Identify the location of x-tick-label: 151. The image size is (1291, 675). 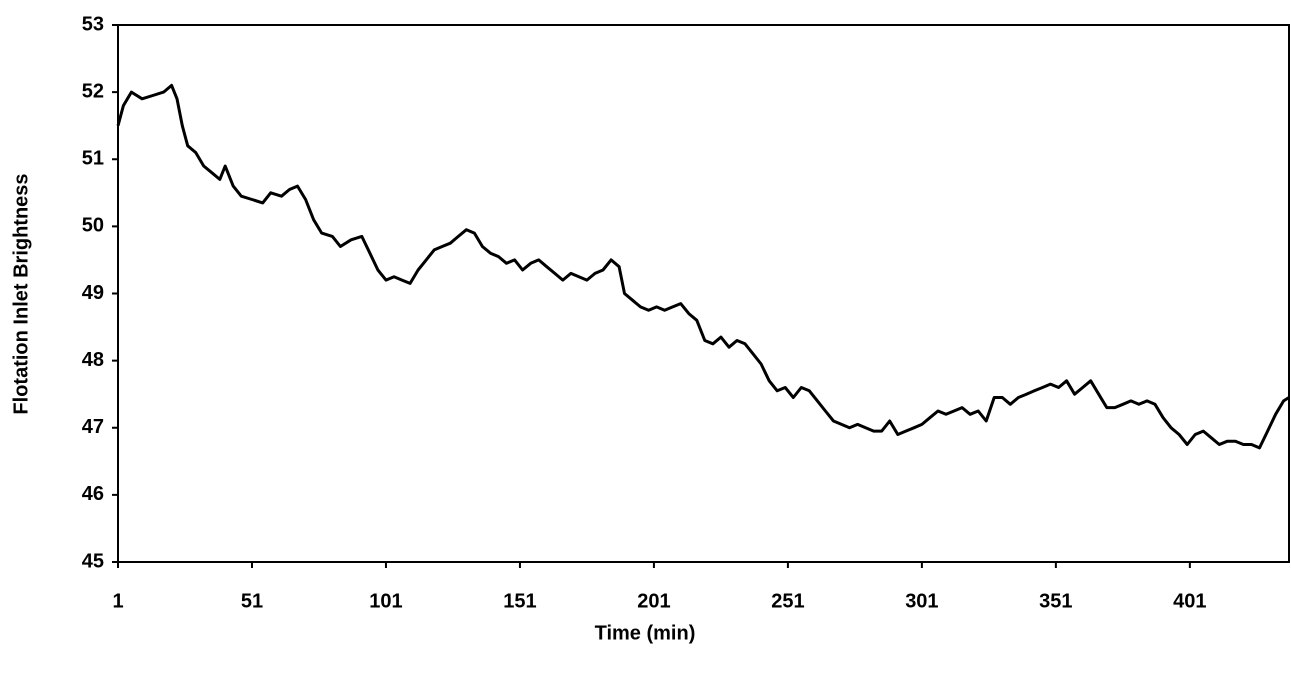
(519, 601).